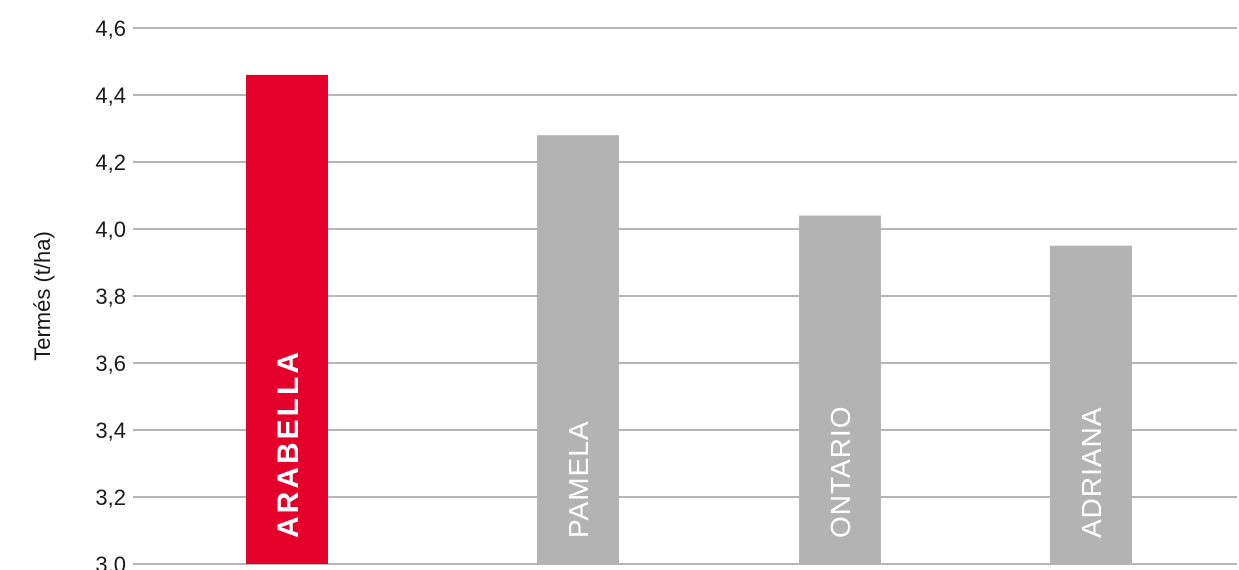 The image size is (1239, 570). Describe the element at coordinates (110, 95) in the screenshot. I see `y-tick-label: 4,4` at that location.